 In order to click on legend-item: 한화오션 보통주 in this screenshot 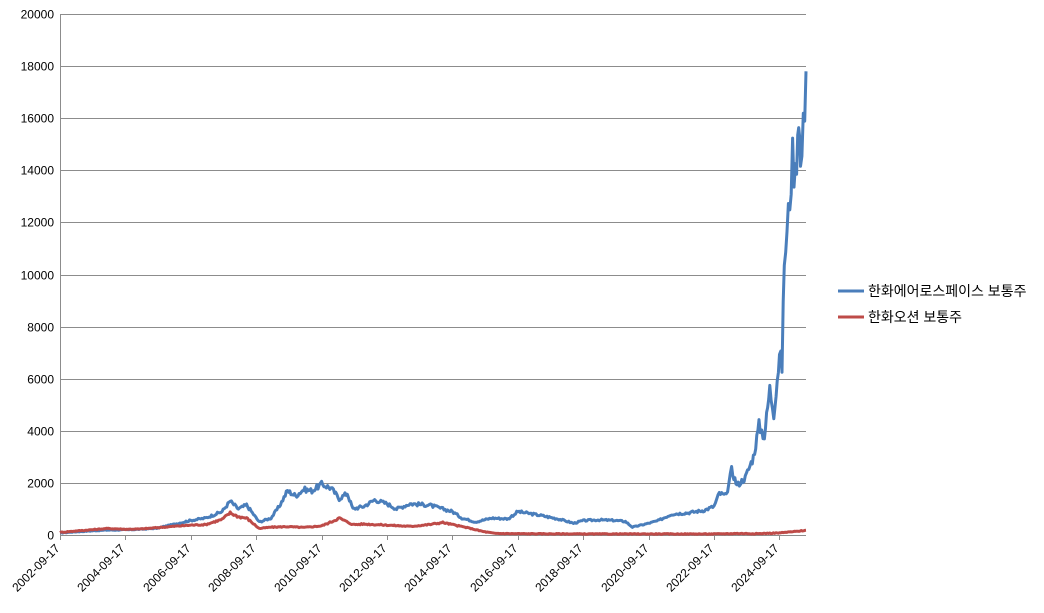, I will do `click(900, 317)`.